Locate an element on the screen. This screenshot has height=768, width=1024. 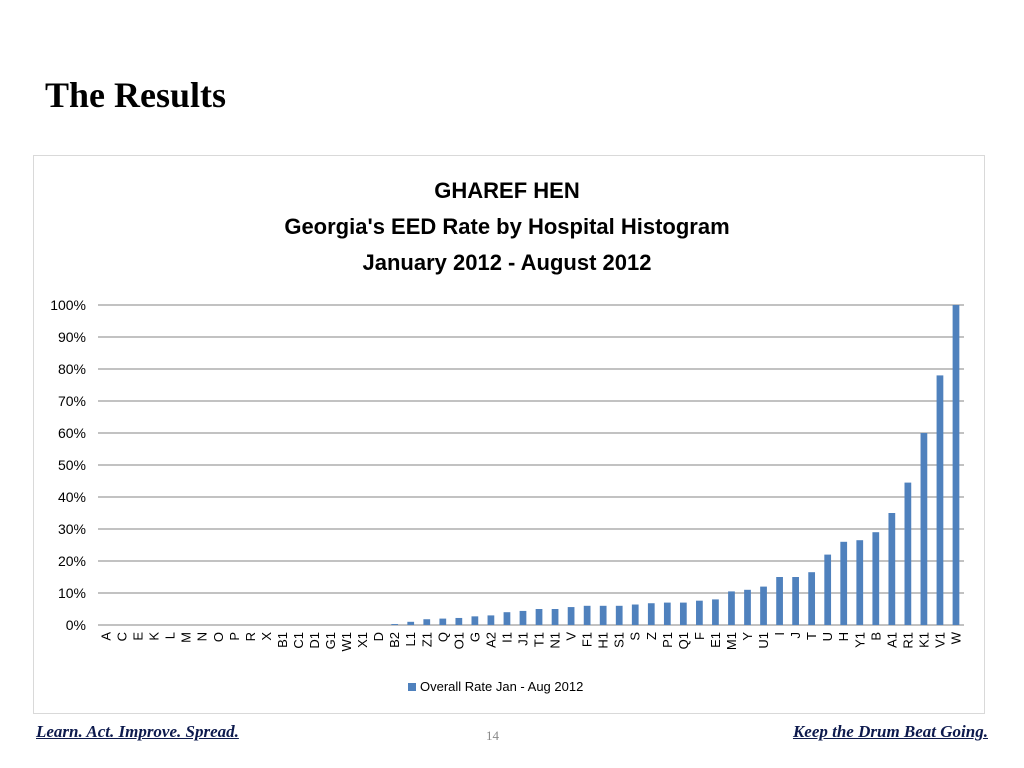
x-tick-label: P is located at coordinates (234, 636).